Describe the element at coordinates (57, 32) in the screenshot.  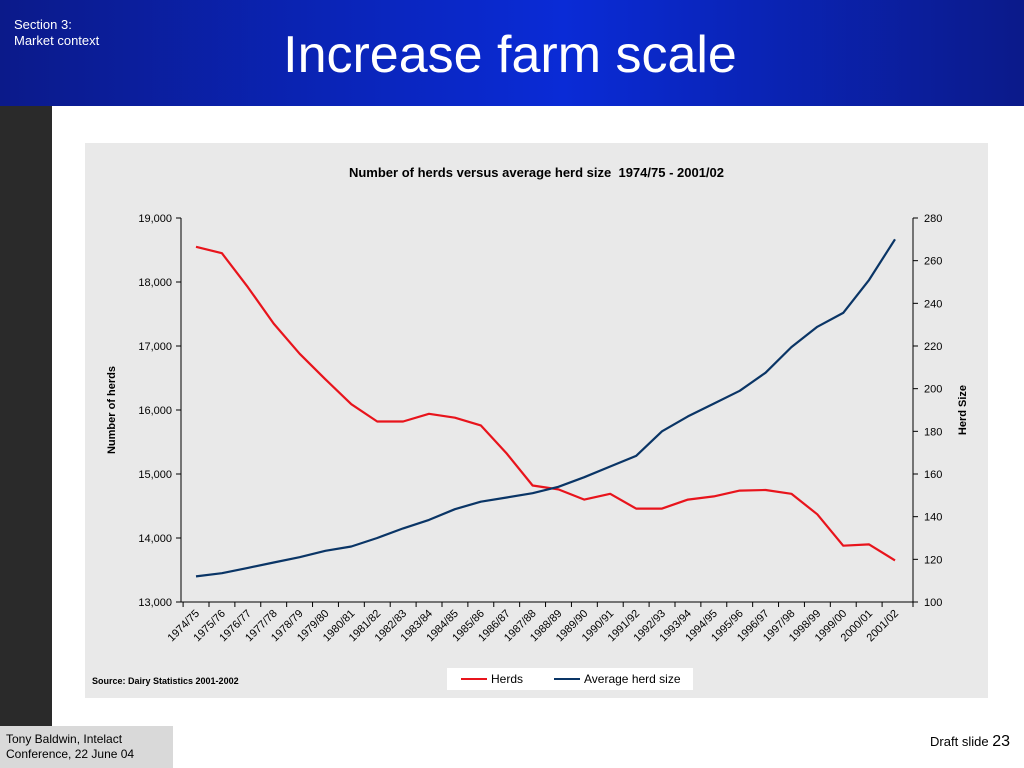
I see `section-label: Section 3: Market context` at that location.